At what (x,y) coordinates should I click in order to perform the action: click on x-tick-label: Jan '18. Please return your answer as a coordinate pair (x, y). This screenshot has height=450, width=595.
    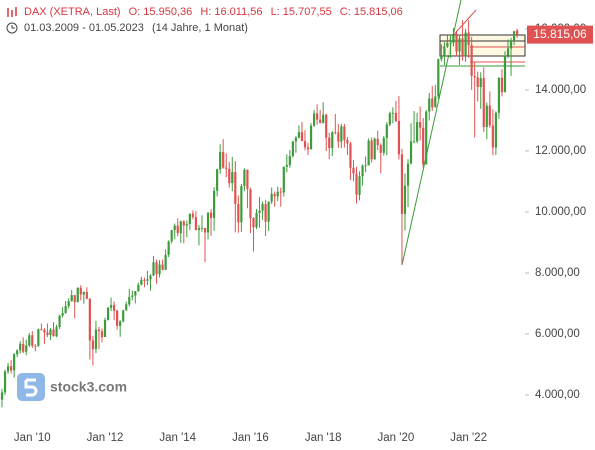
    Looking at the image, I should click on (323, 438).